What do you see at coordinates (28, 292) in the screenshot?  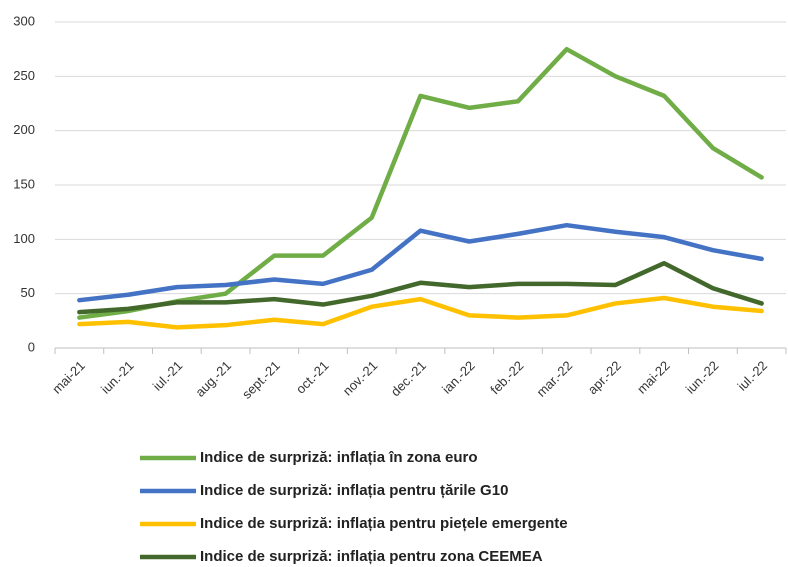 I see `y-tick-label: 50` at bounding box center [28, 292].